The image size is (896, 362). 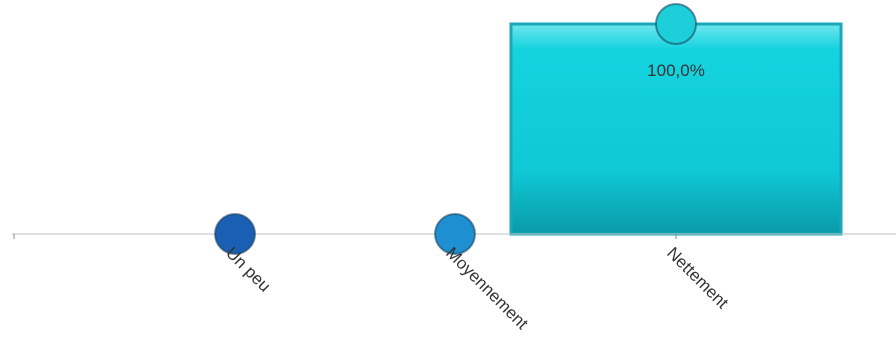 I want to click on tick-labels: Un peu Moyennement Nettement, so click(x=477, y=288).